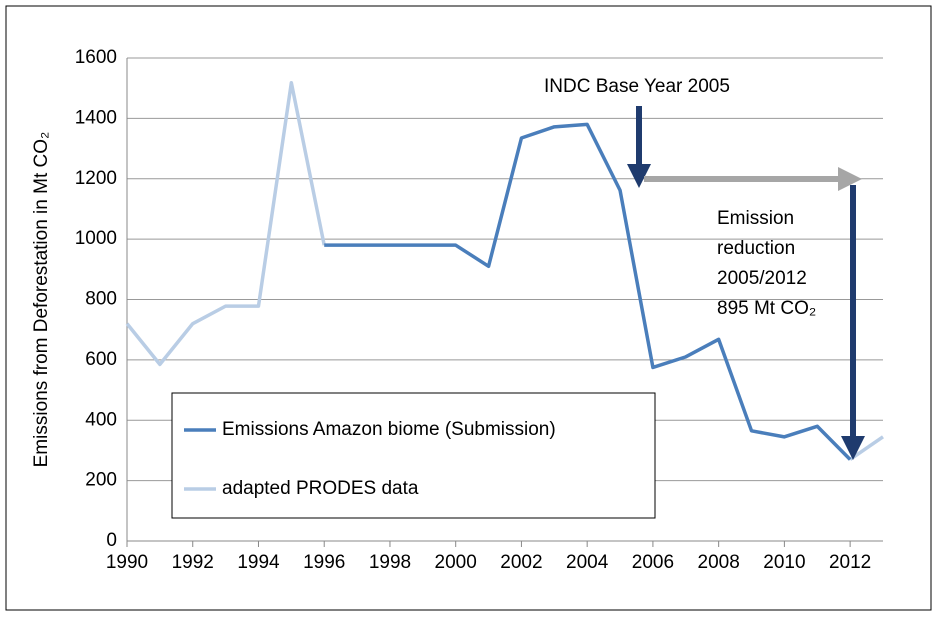 Image resolution: width=937 pixels, height=621 pixels. Describe the element at coordinates (766, 308) in the screenshot. I see `annotation: 895 Mt CO₂` at that location.